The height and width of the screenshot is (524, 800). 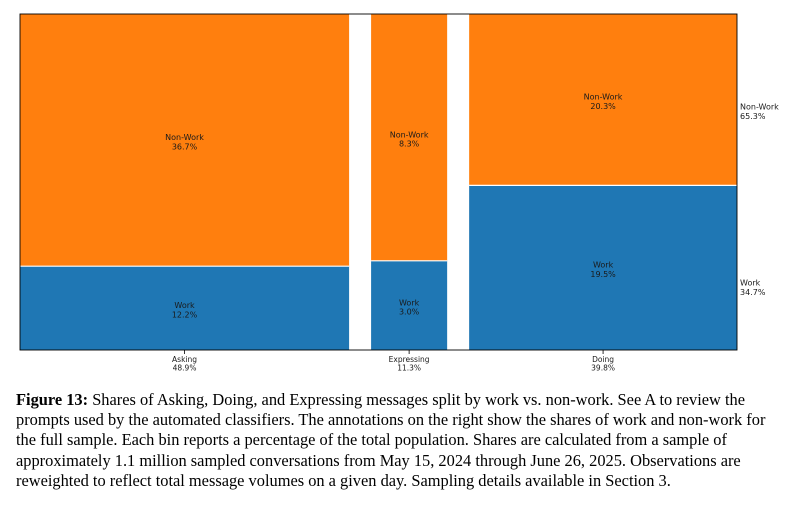 I want to click on total-work-annotation-line: Work, so click(x=750, y=283).